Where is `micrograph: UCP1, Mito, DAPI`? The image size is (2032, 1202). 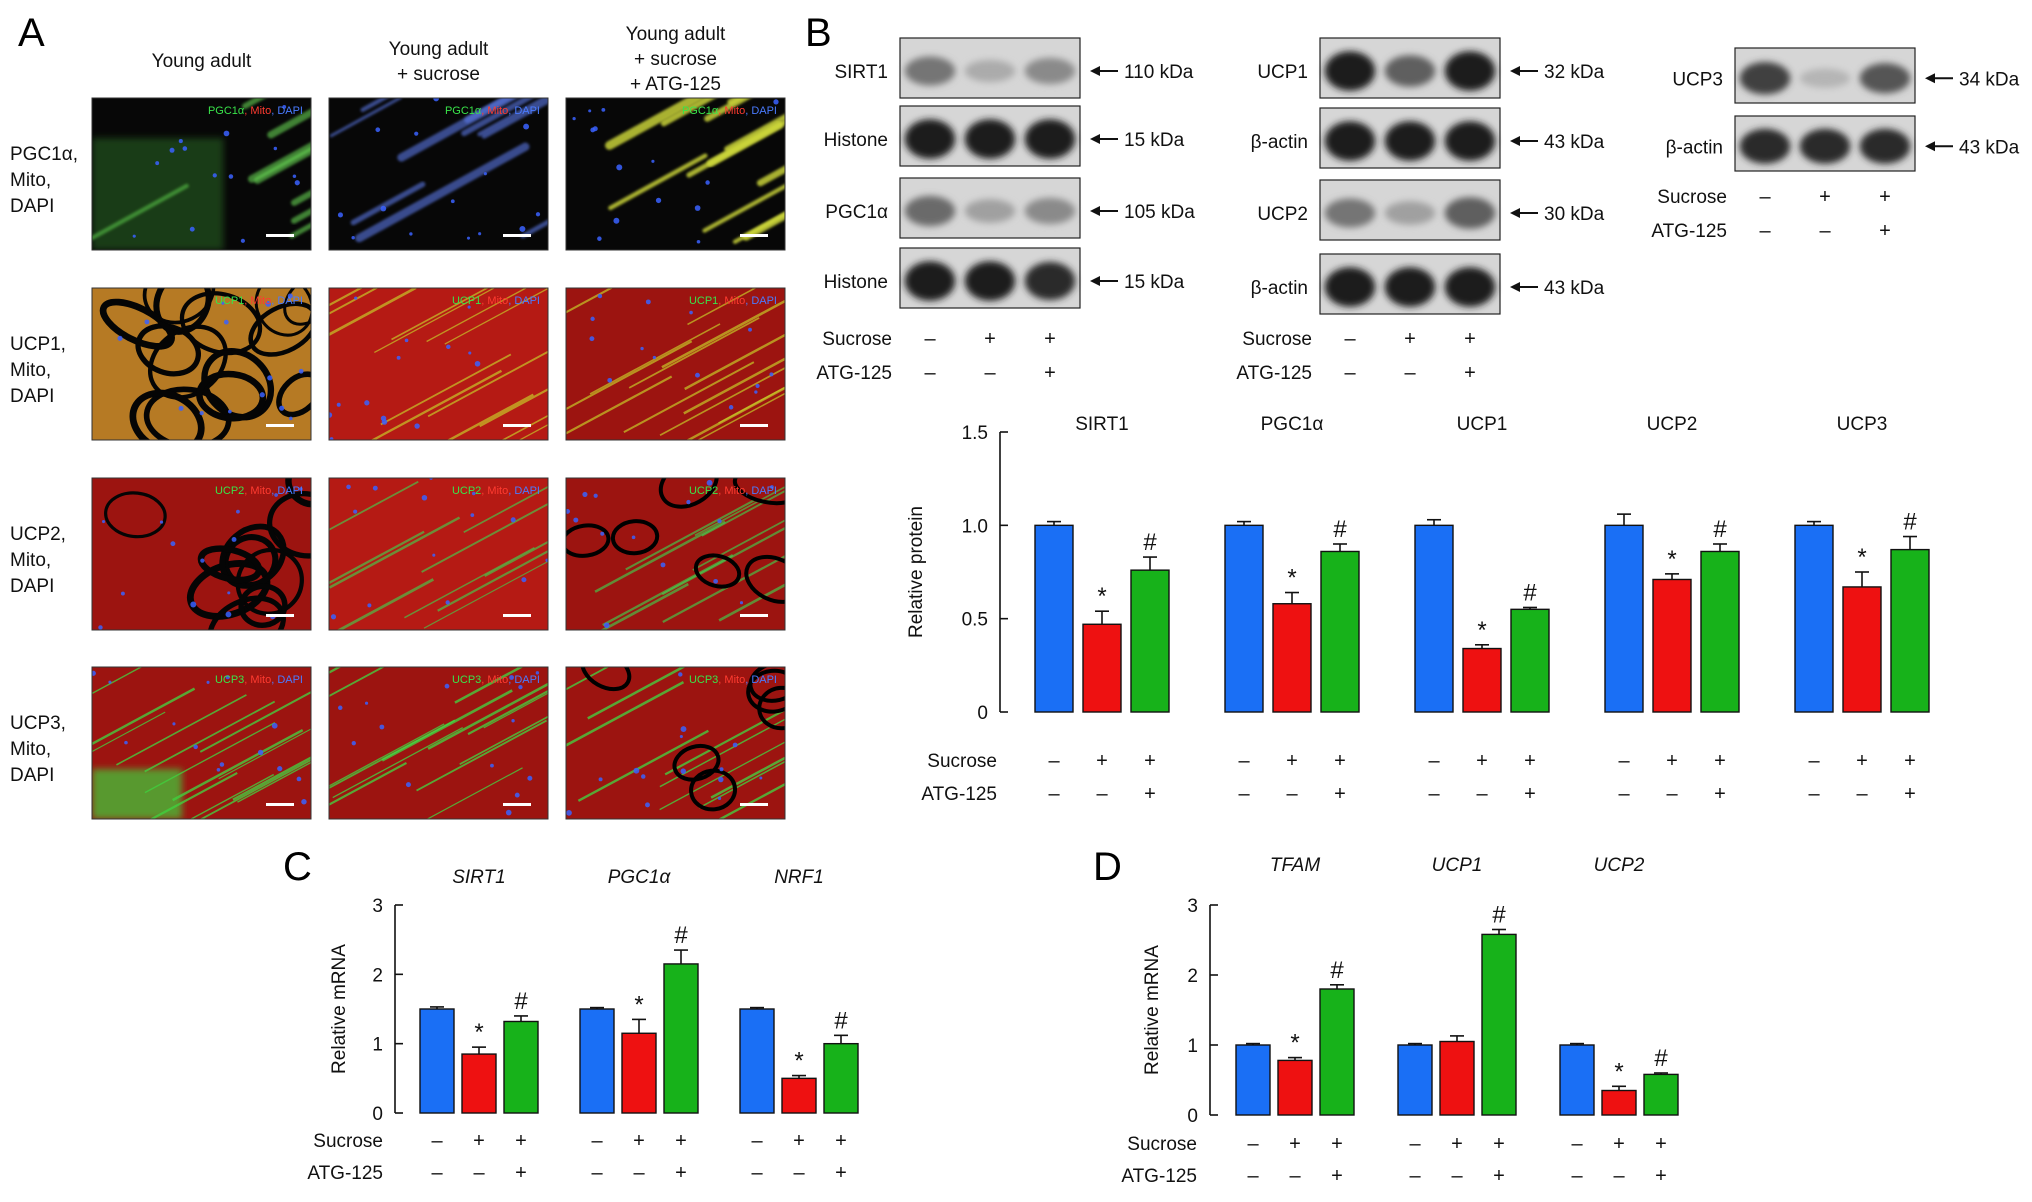 micrograph: UCP1, Mito, DAPI is located at coordinates (201, 364).